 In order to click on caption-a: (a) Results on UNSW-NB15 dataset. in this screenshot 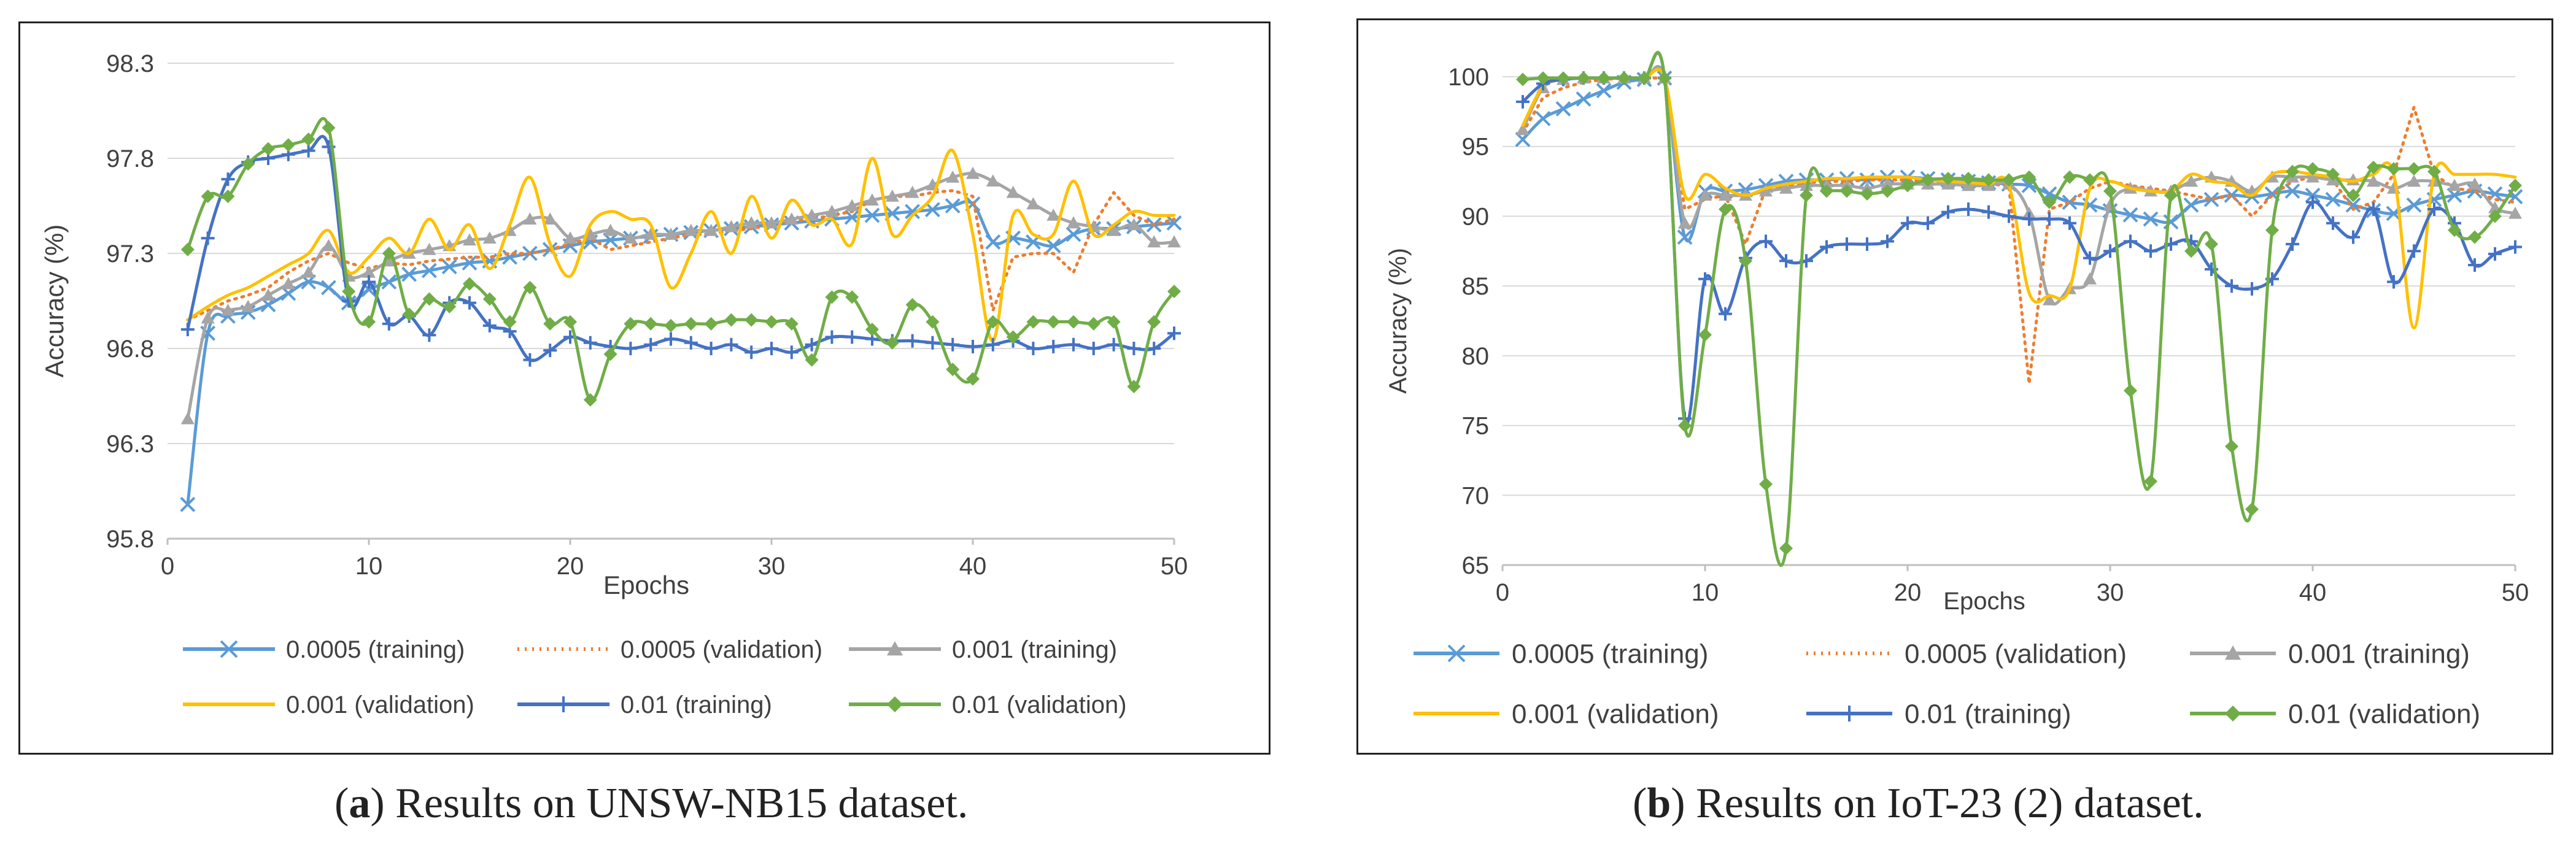, I will do `click(652, 804)`.